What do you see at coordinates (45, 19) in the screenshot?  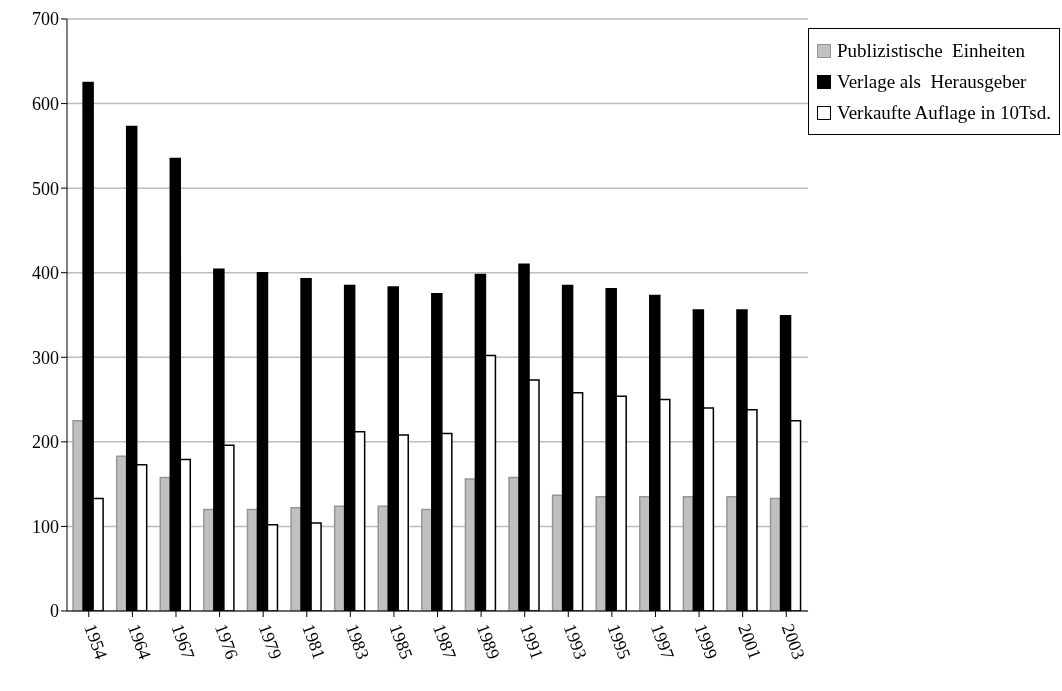 I see `y-tick-label: 700` at bounding box center [45, 19].